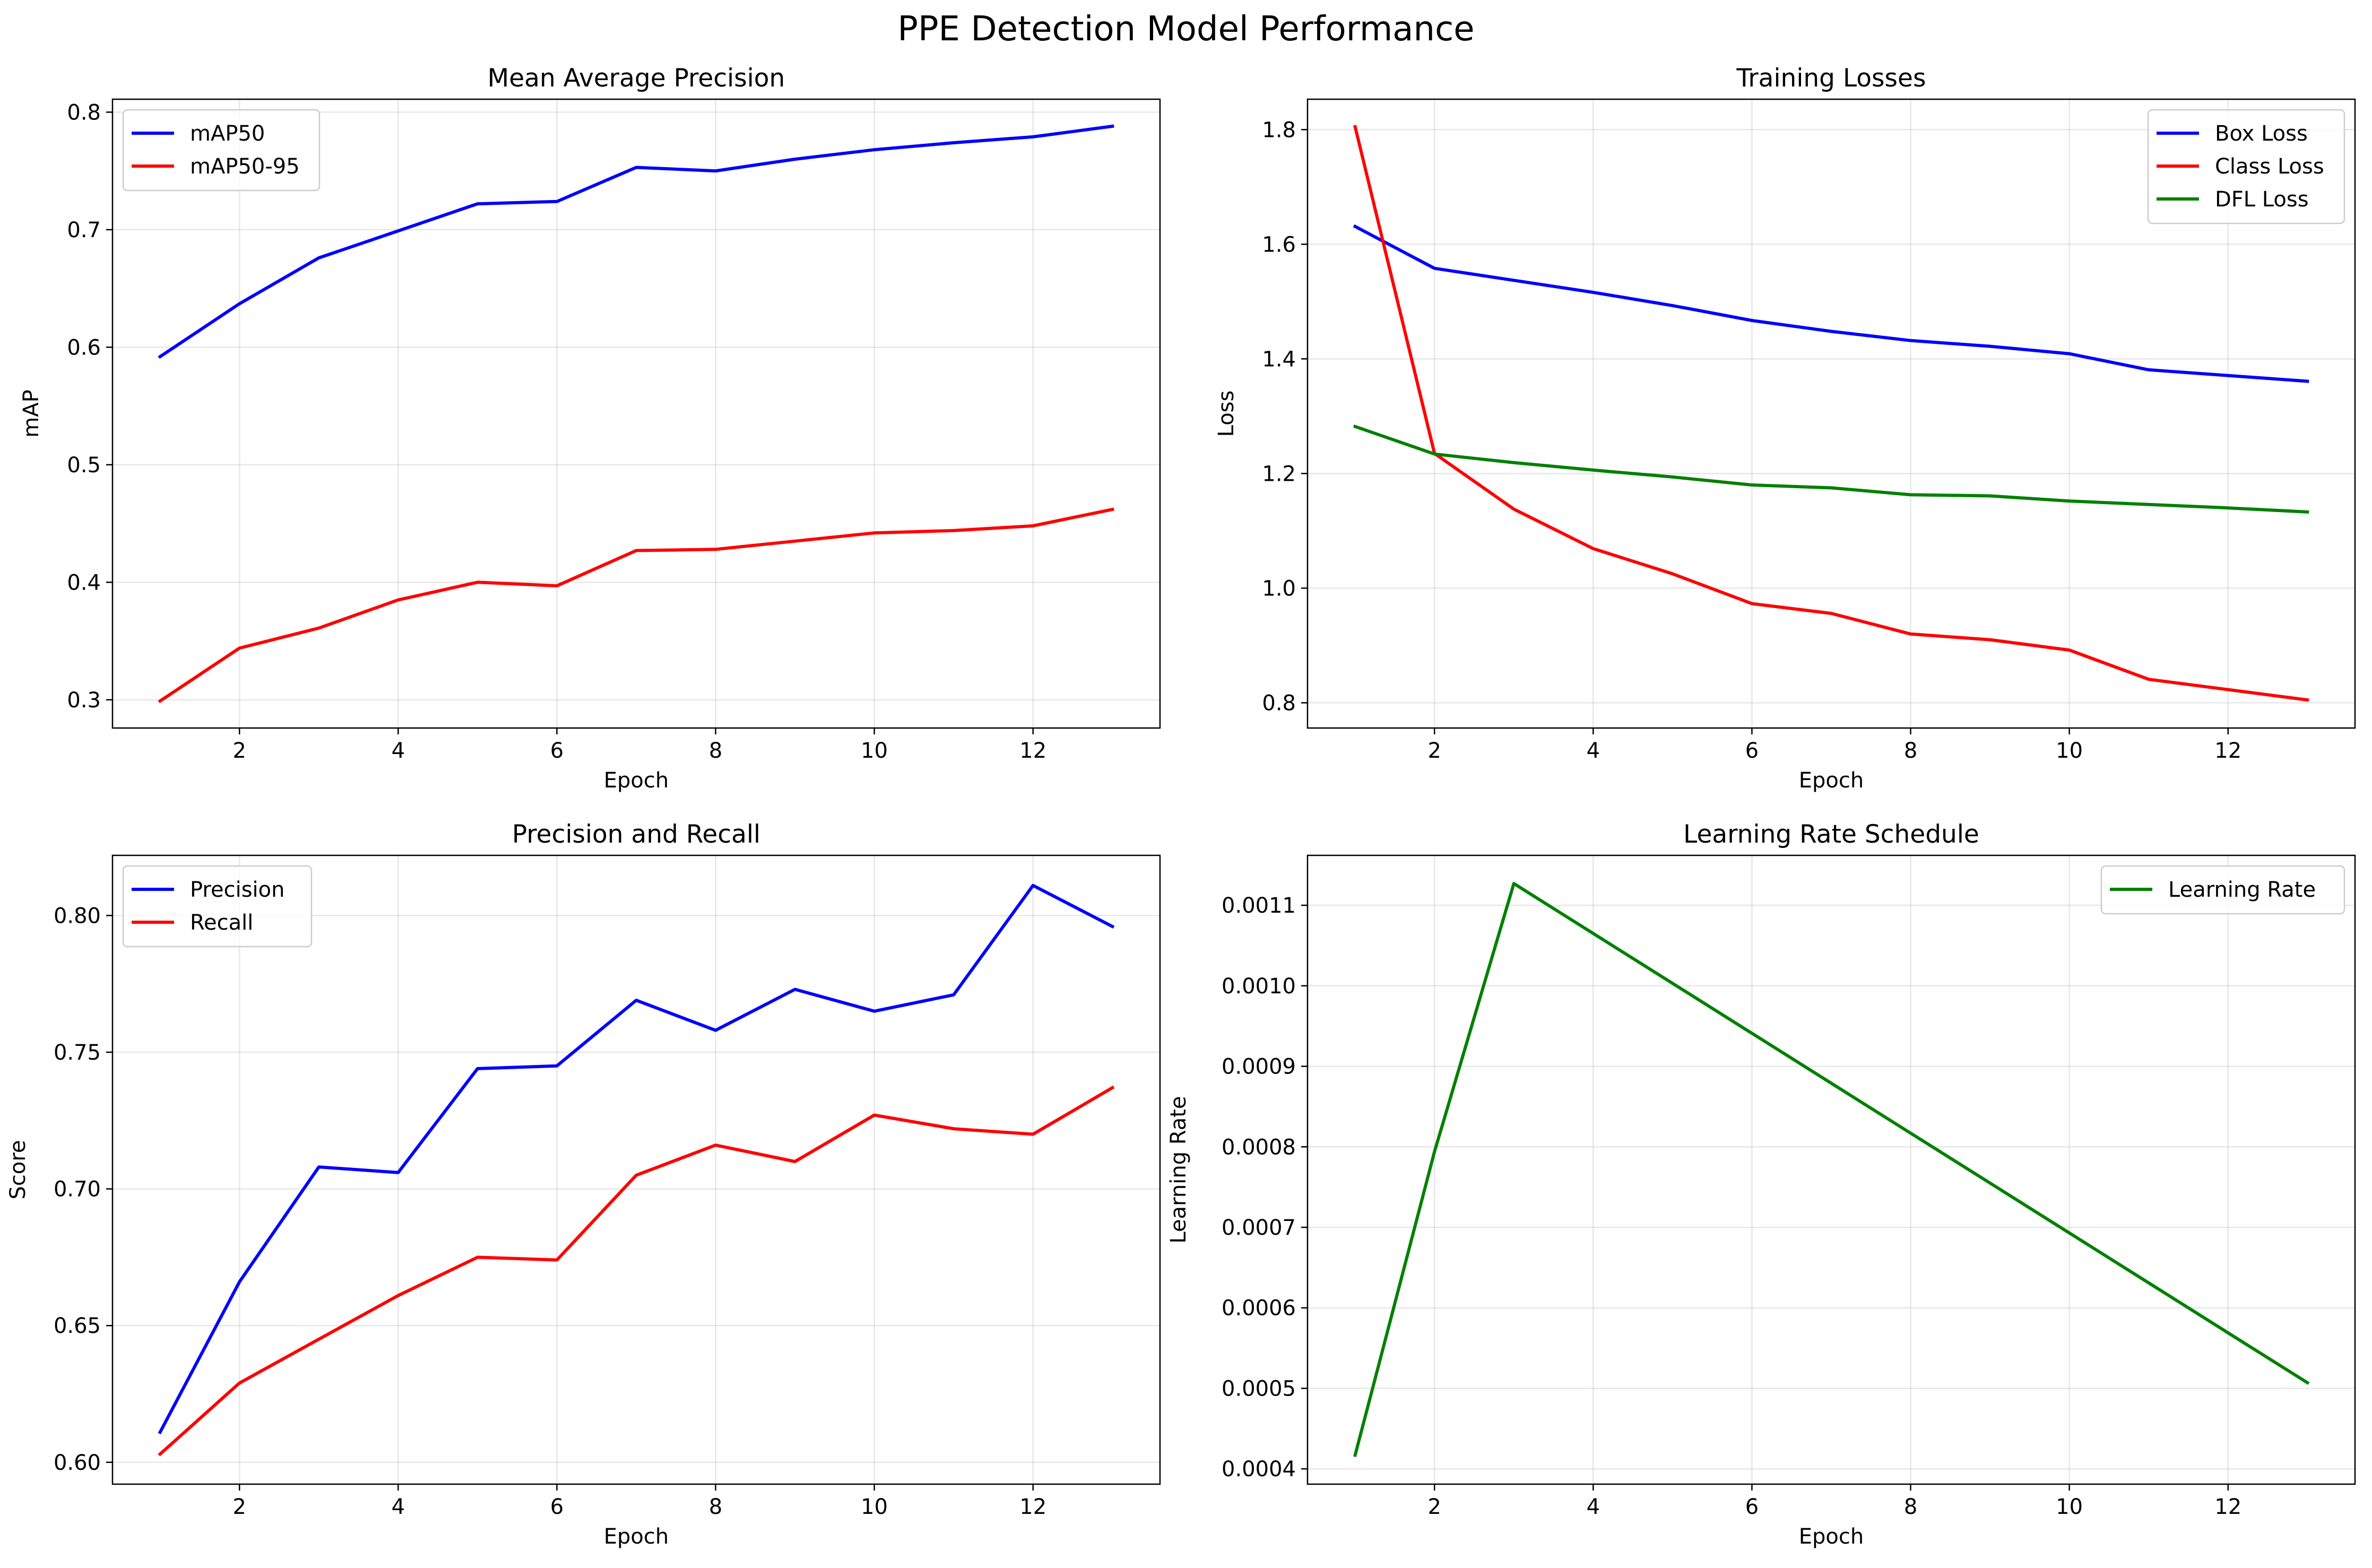 The width and height of the screenshot is (2372, 1568). I want to click on chart4-legend: Learning Rate, so click(2222, 890).